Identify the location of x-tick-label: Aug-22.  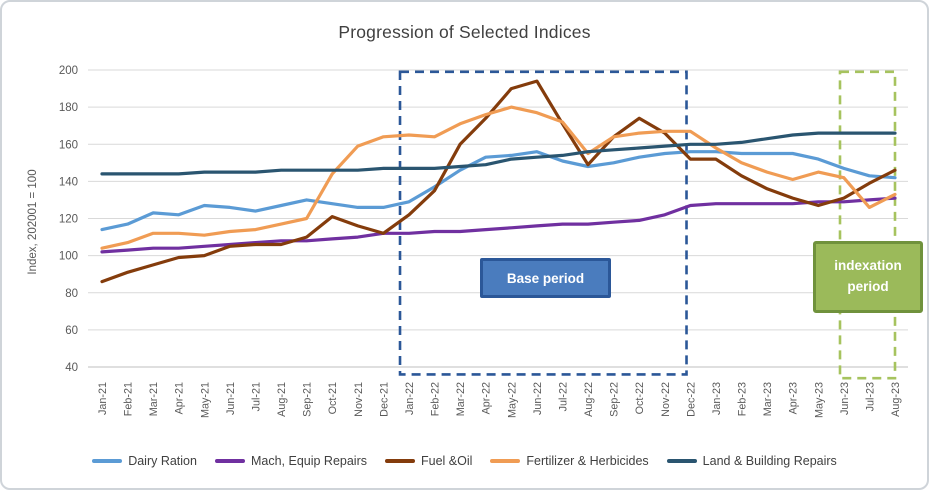
(589, 399).